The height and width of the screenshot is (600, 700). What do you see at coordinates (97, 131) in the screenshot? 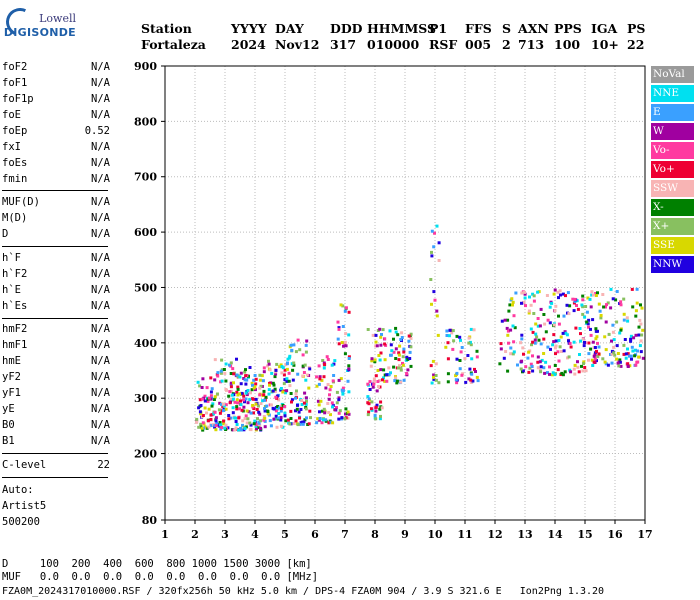
I see `param-value: 0.52` at bounding box center [97, 131].